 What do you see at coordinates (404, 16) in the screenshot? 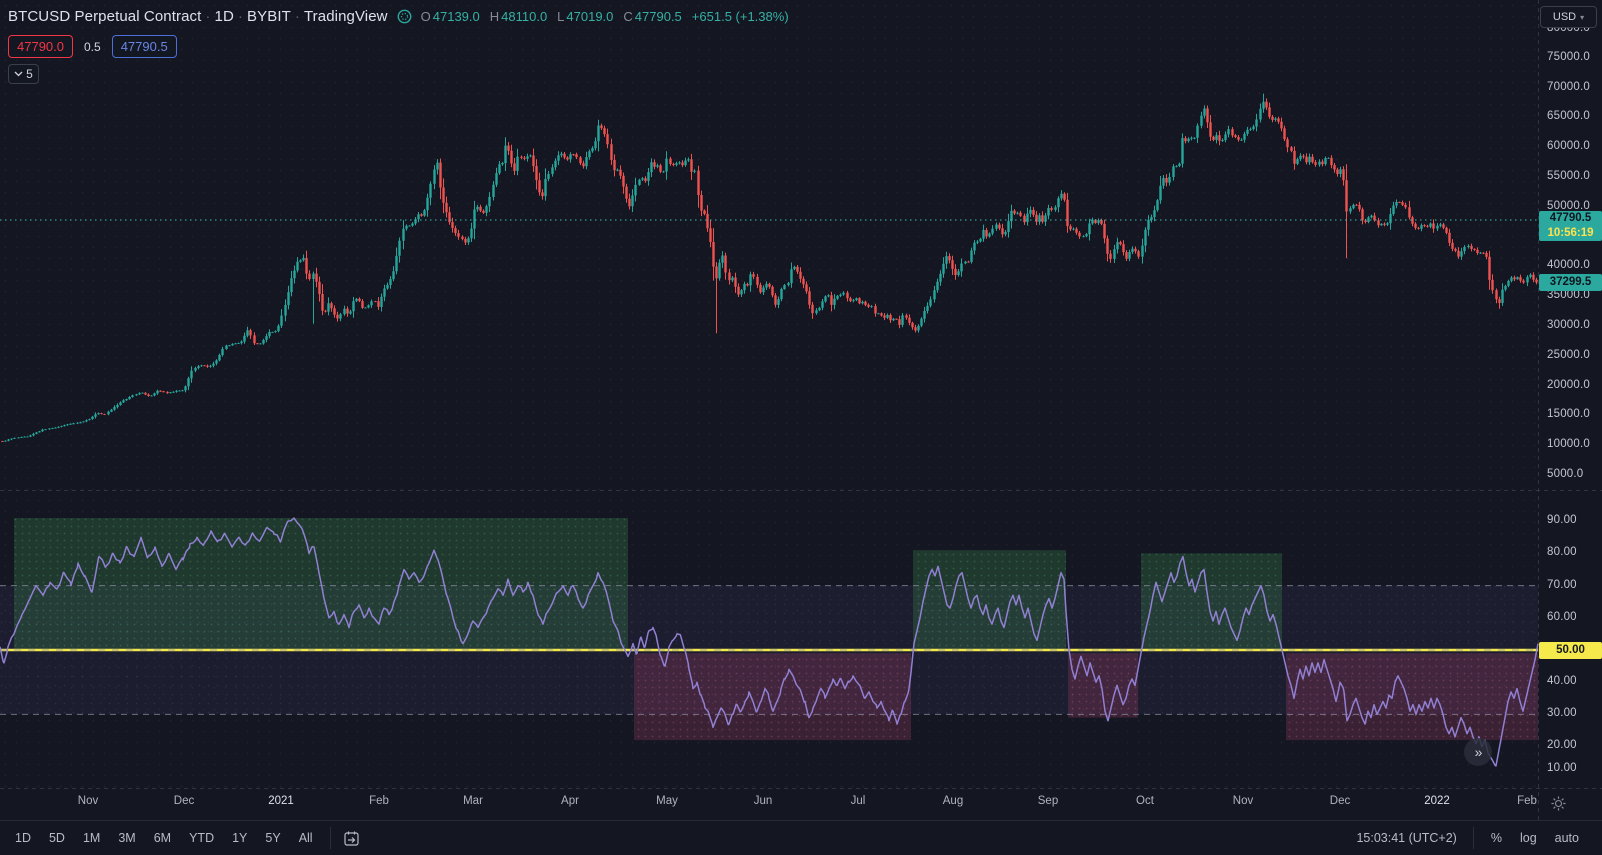
I see `data-source-icon` at bounding box center [404, 16].